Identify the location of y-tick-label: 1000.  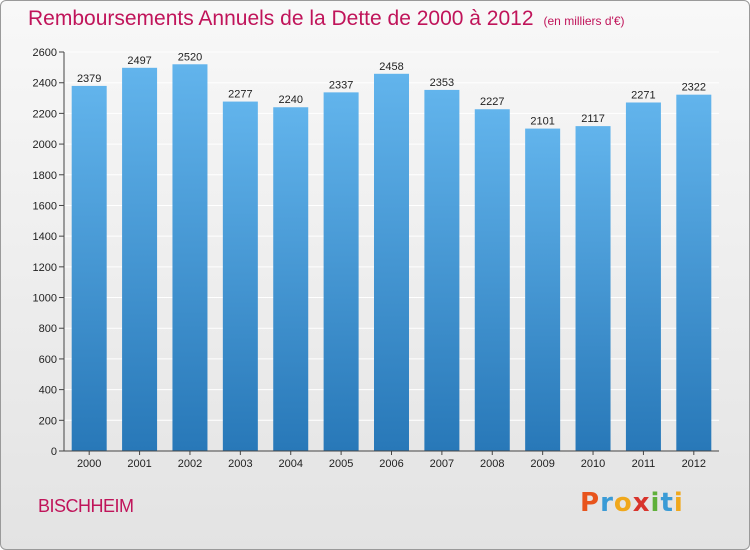
(45, 299).